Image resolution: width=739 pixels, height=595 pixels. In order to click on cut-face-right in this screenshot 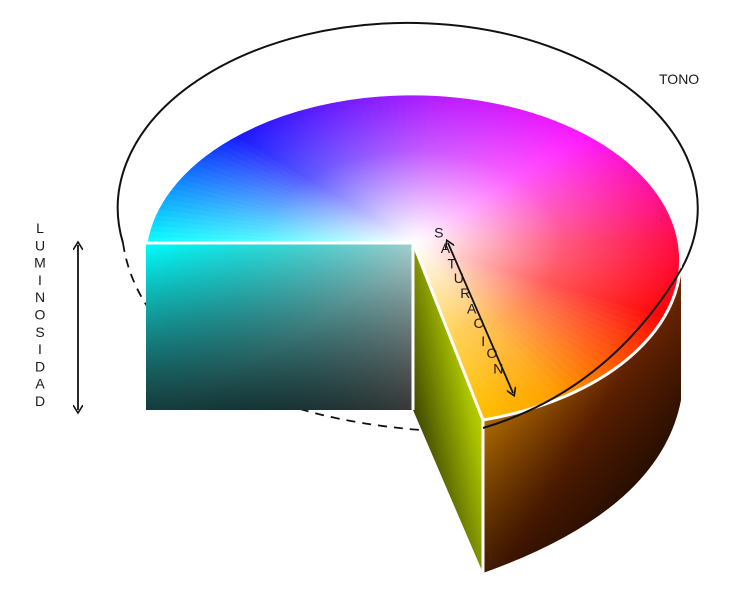, I will do `click(448, 408)`.